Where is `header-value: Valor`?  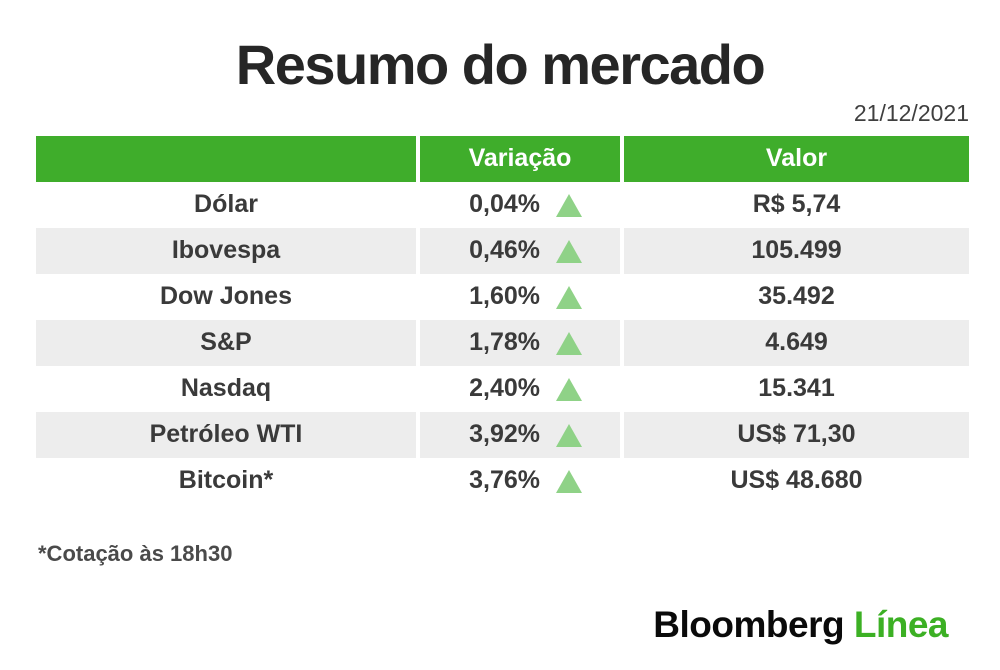 header-value: Valor is located at coordinates (796, 158).